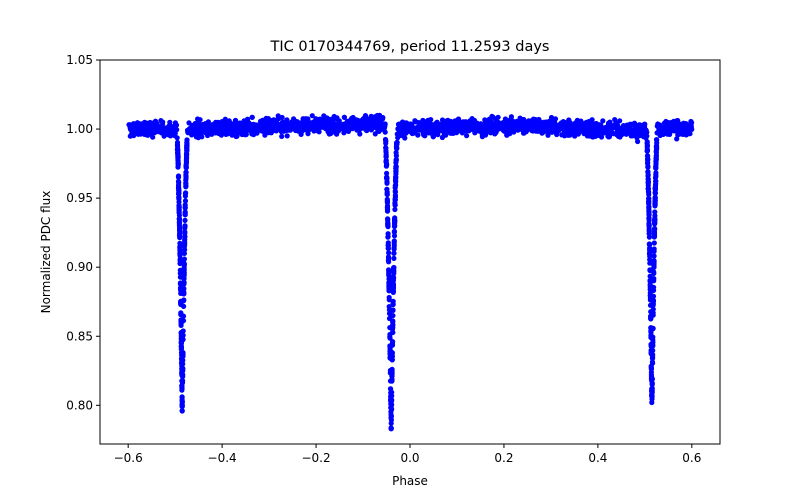 Image resolution: width=800 pixels, height=500 pixels. Describe the element at coordinates (315, 458) in the screenshot. I see `x-tick-label: −0.2` at that location.